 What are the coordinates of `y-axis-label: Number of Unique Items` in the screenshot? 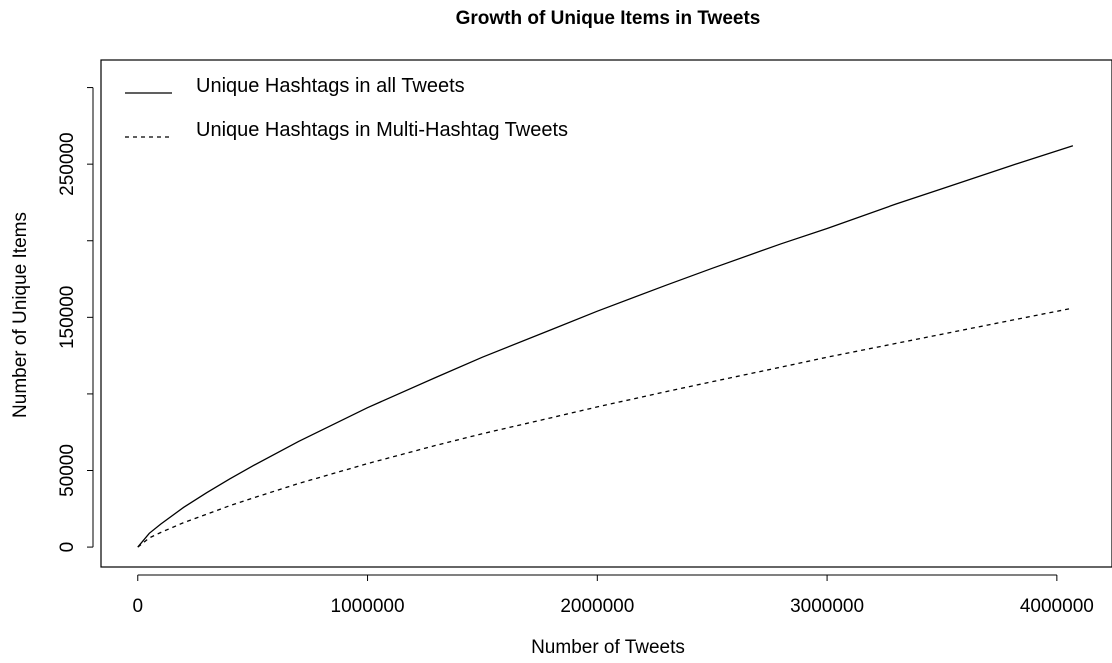 It's located at (20, 315).